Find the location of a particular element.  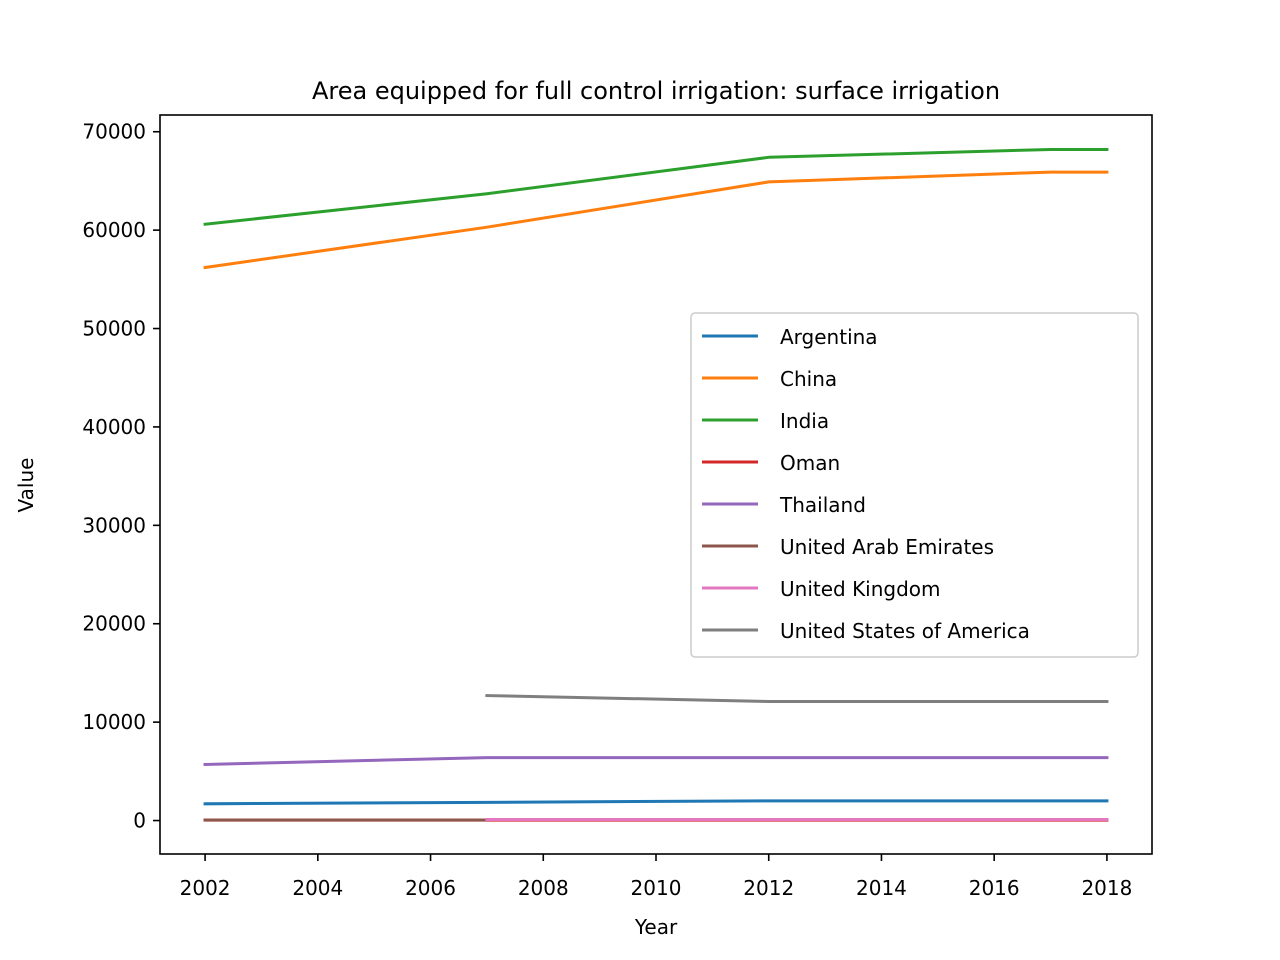

y-axis-label: Value is located at coordinates (26, 485).